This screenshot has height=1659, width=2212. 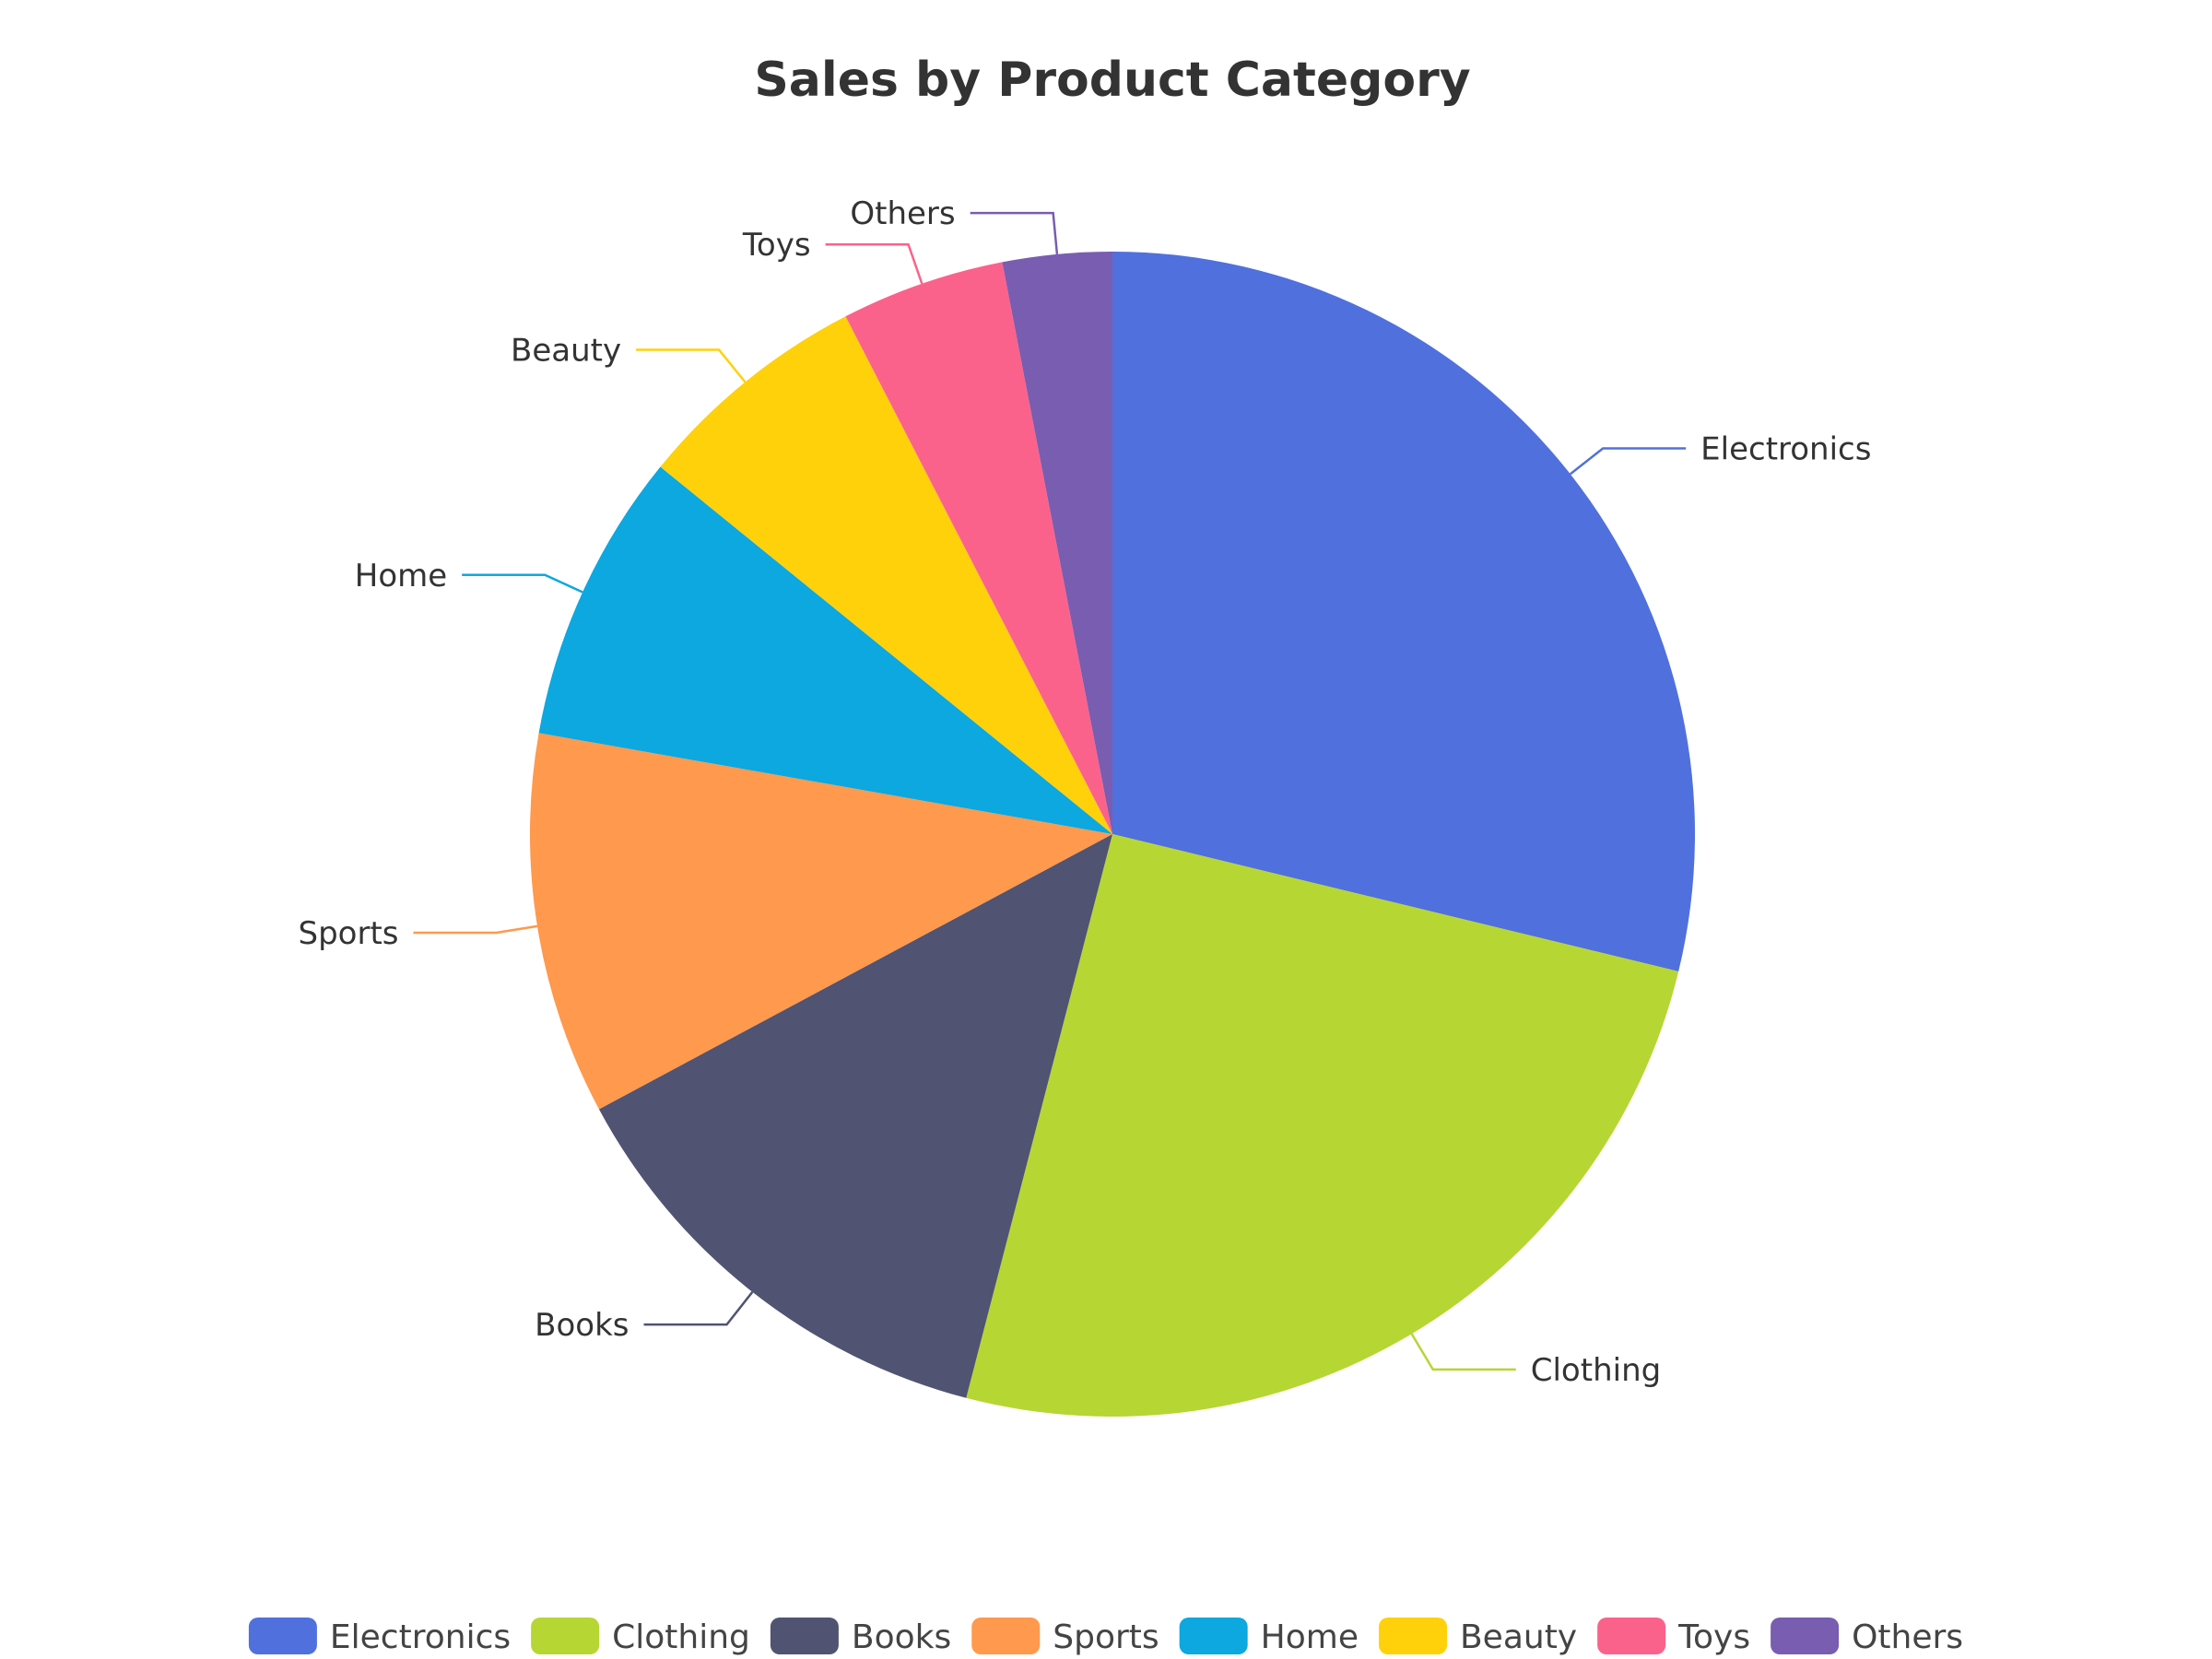 I want to click on legend-label-sports: Sports, so click(x=1106, y=1637).